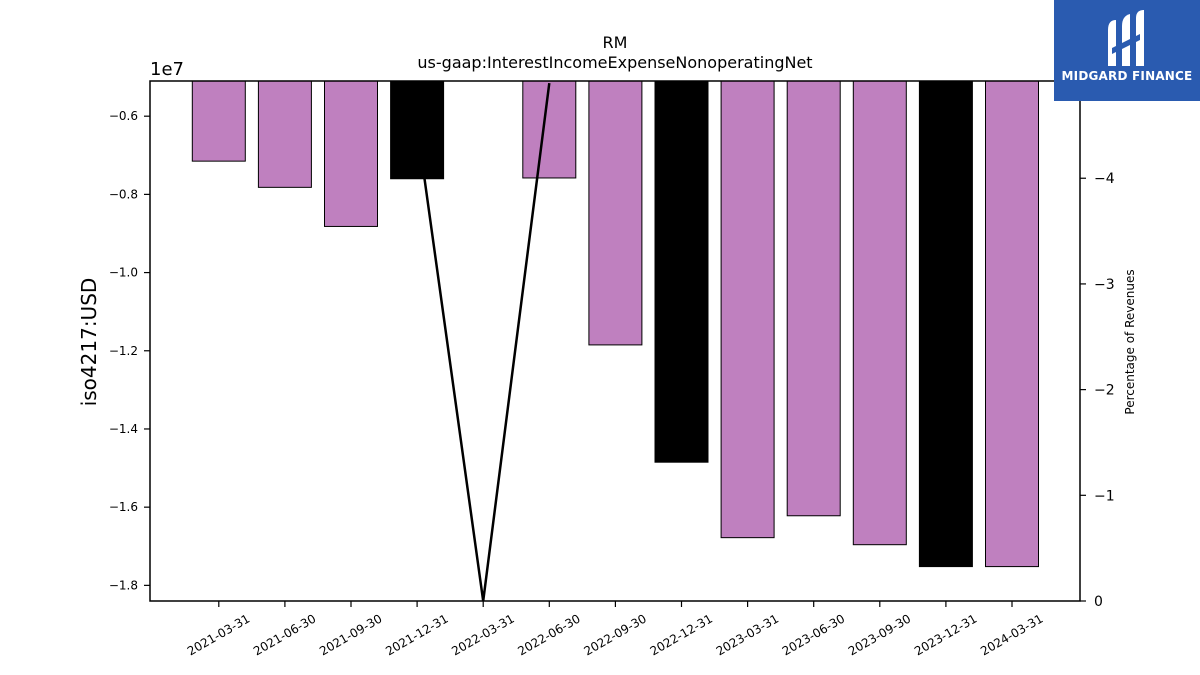 The height and width of the screenshot is (675, 1200). Describe the element at coordinates (1011, 634) in the screenshot. I see `x-tick-label: 2024-03-31` at that location.